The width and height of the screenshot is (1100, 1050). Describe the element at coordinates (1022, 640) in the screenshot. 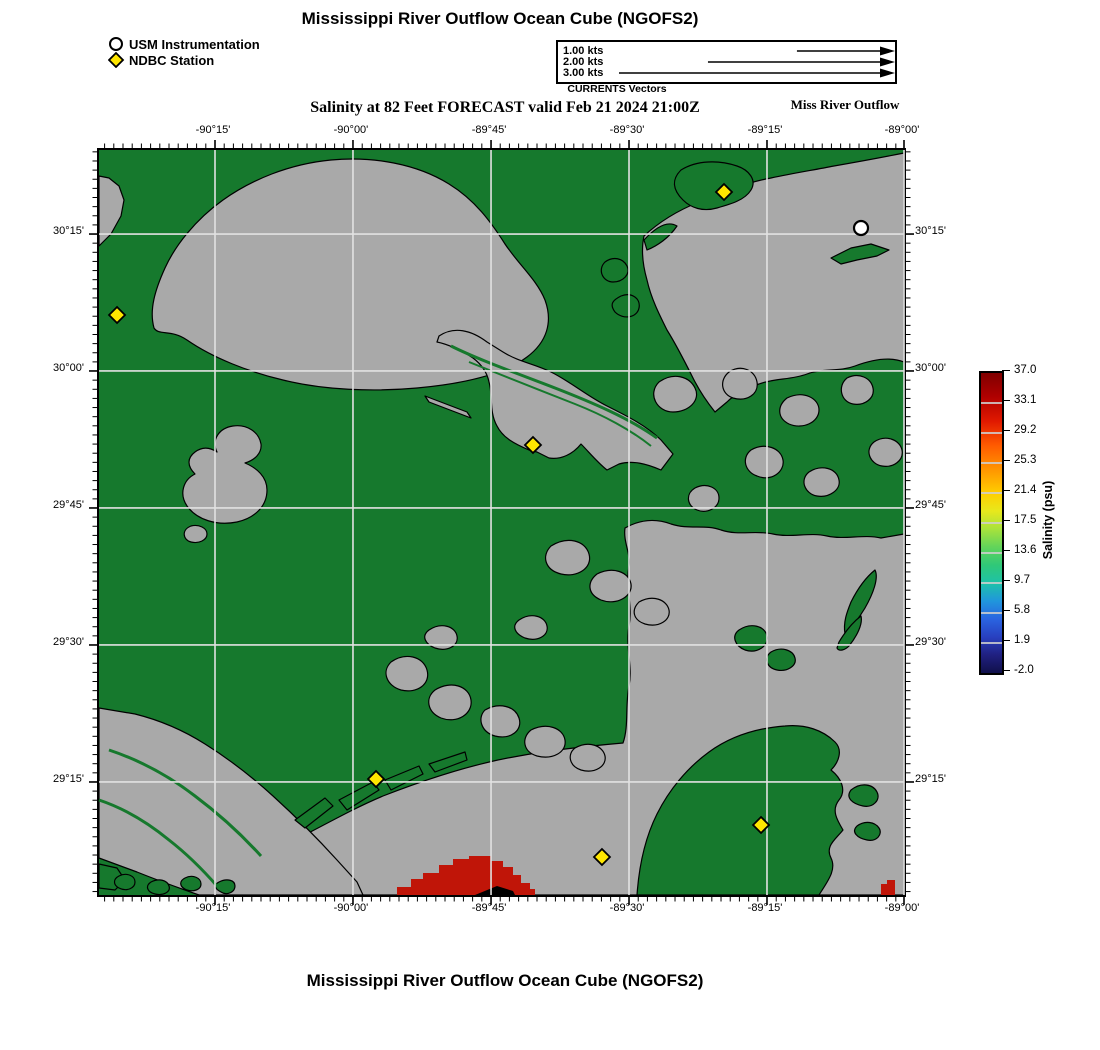

I see `colorbar-tick-label-9: 1.9` at that location.